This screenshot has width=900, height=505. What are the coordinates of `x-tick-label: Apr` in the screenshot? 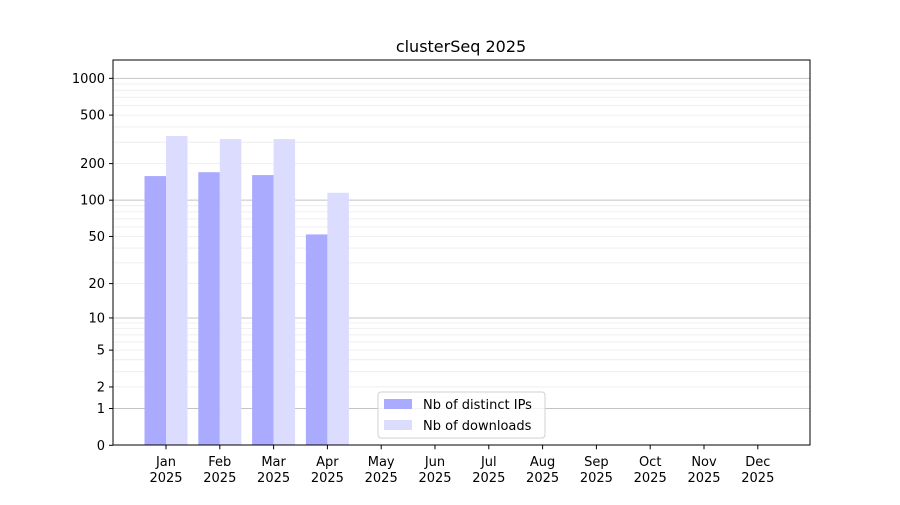 It's located at (327, 462).